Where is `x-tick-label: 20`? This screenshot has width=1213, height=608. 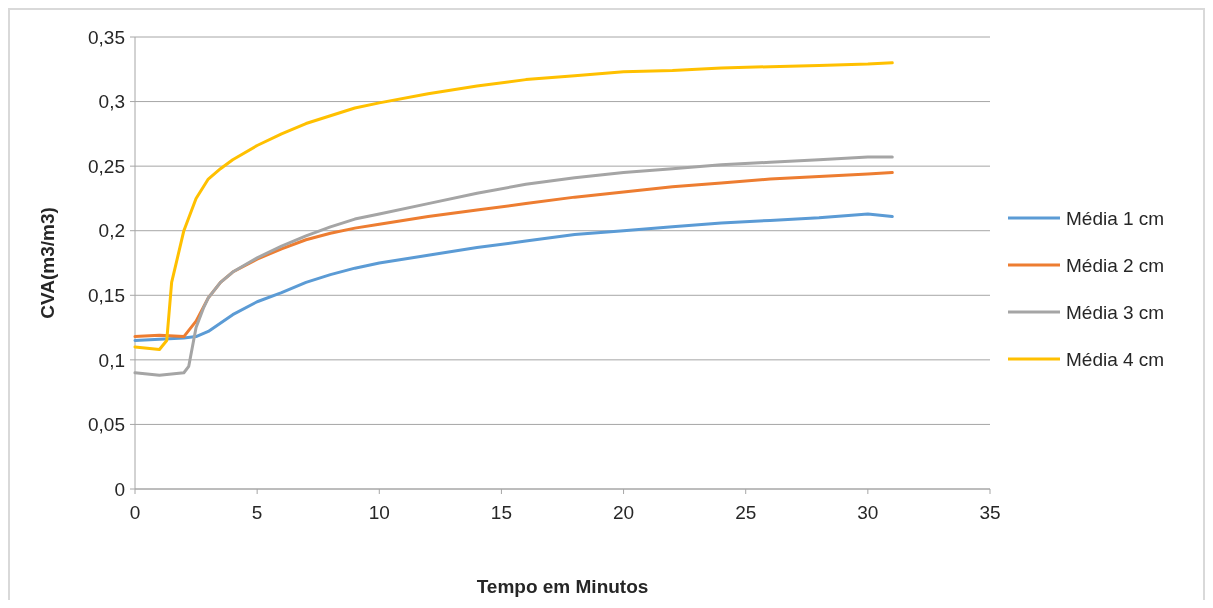
x-tick-label: 20 is located at coordinates (624, 512).